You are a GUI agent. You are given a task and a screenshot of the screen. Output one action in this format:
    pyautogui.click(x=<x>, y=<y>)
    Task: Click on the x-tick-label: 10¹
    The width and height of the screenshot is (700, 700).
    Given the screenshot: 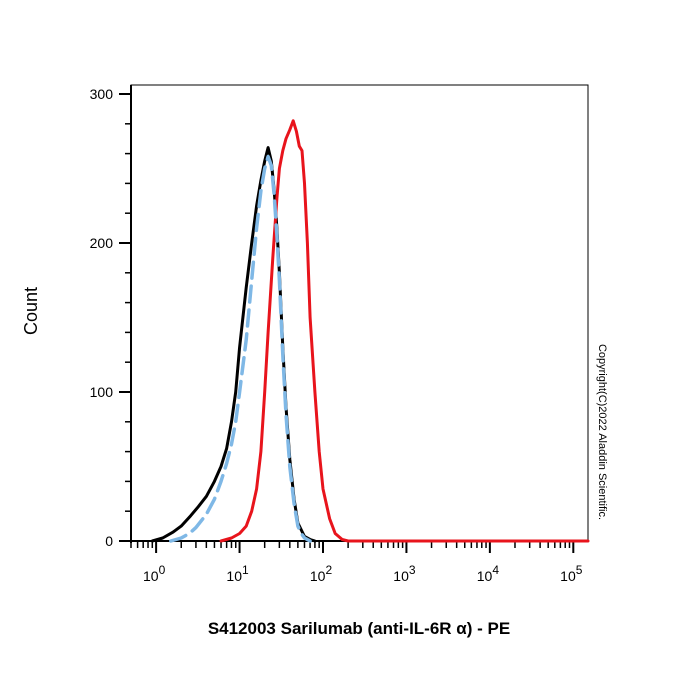 What is the action you would take?
    pyautogui.click(x=237, y=573)
    